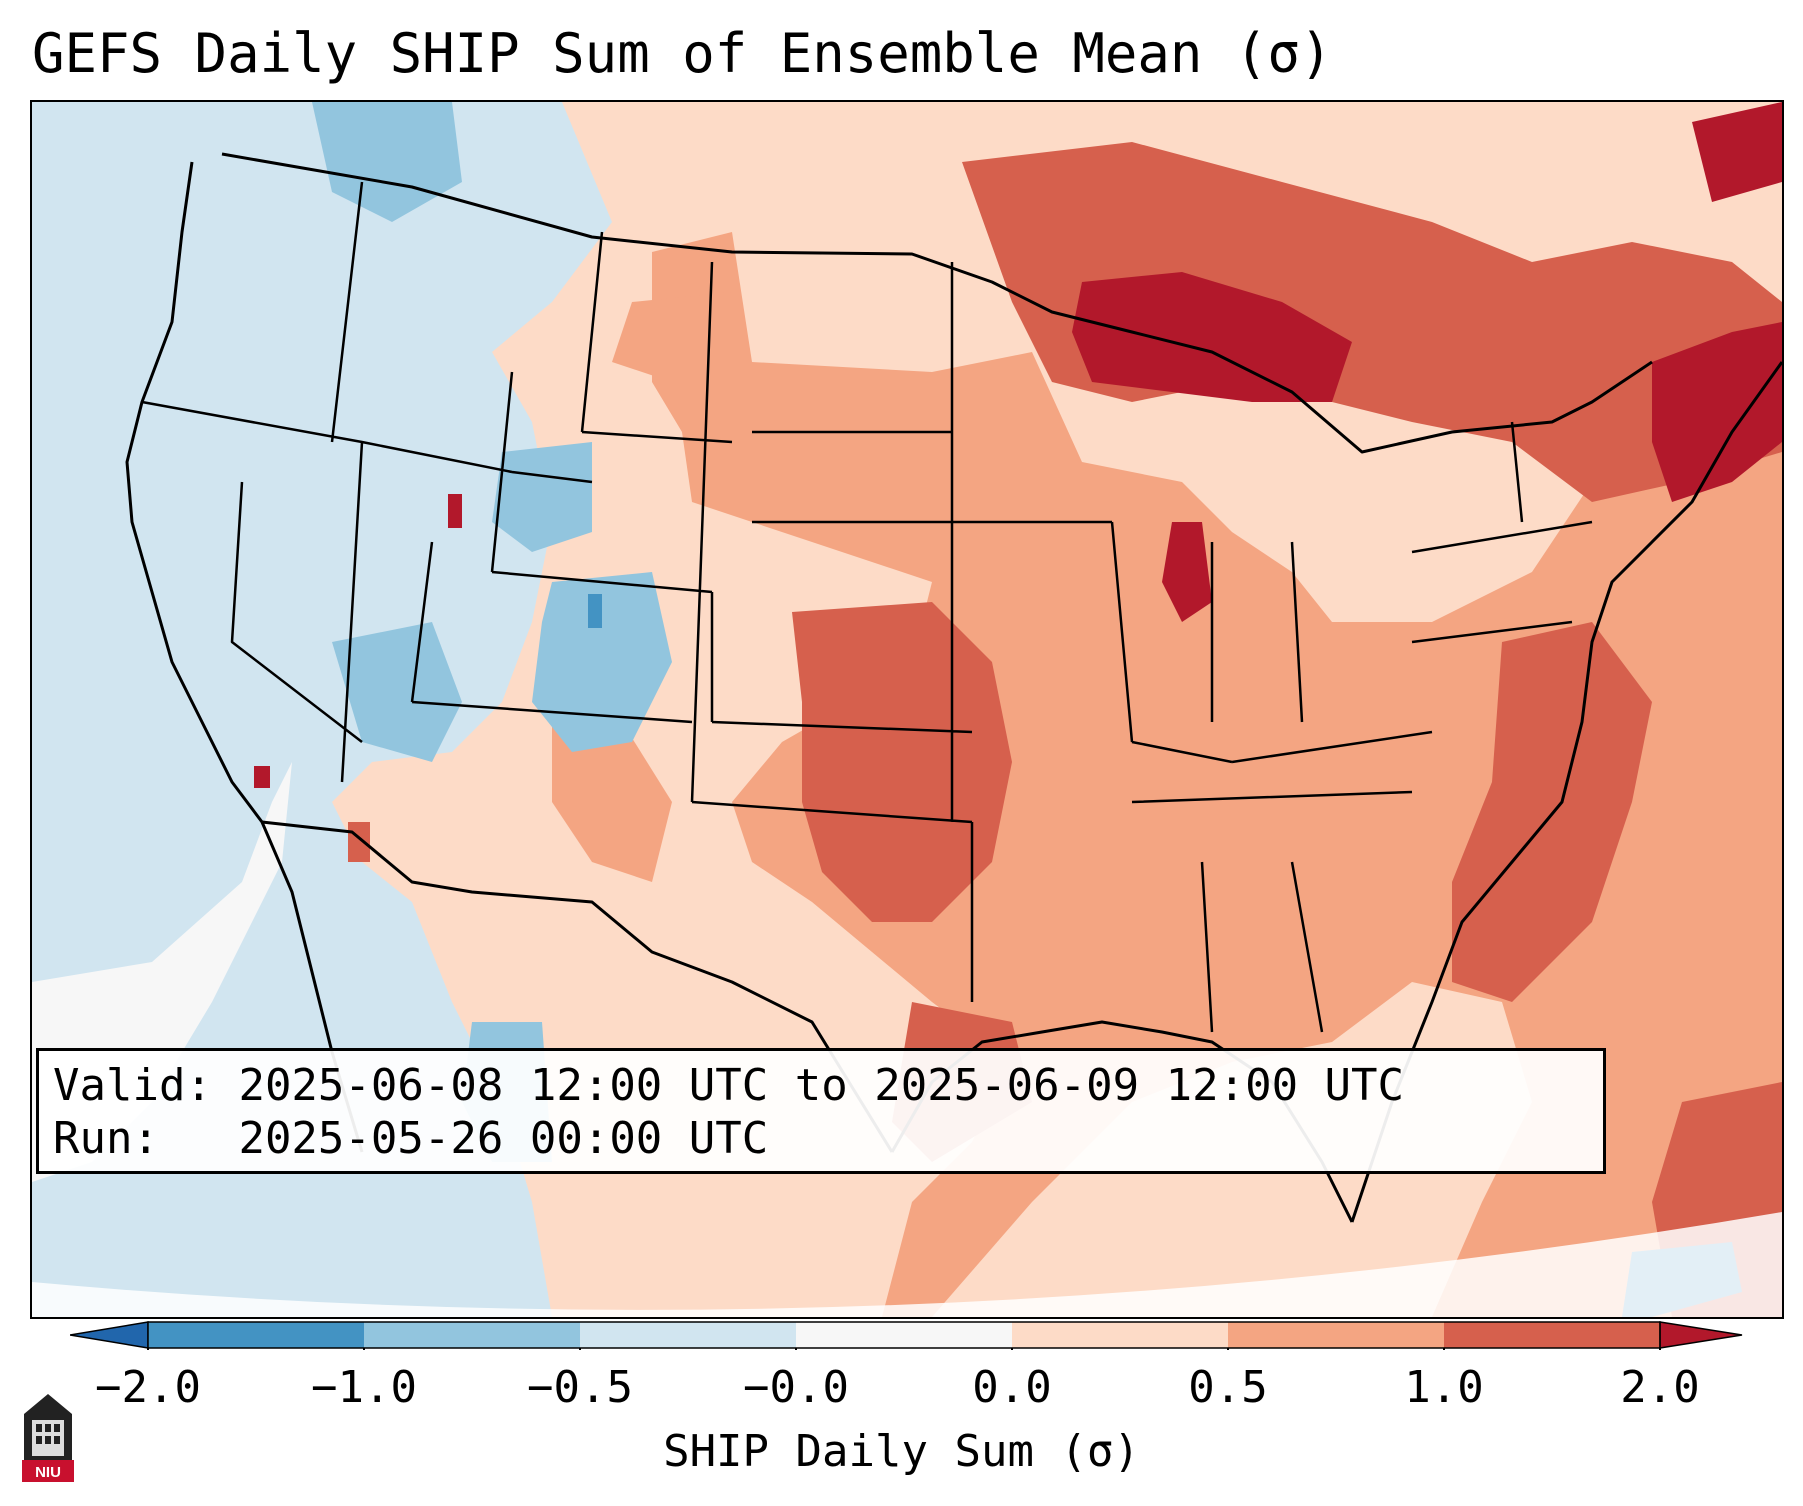 Image resolution: width=1803 pixels, height=1506 pixels. I want to click on logo-text: NIU, so click(48, 1472).